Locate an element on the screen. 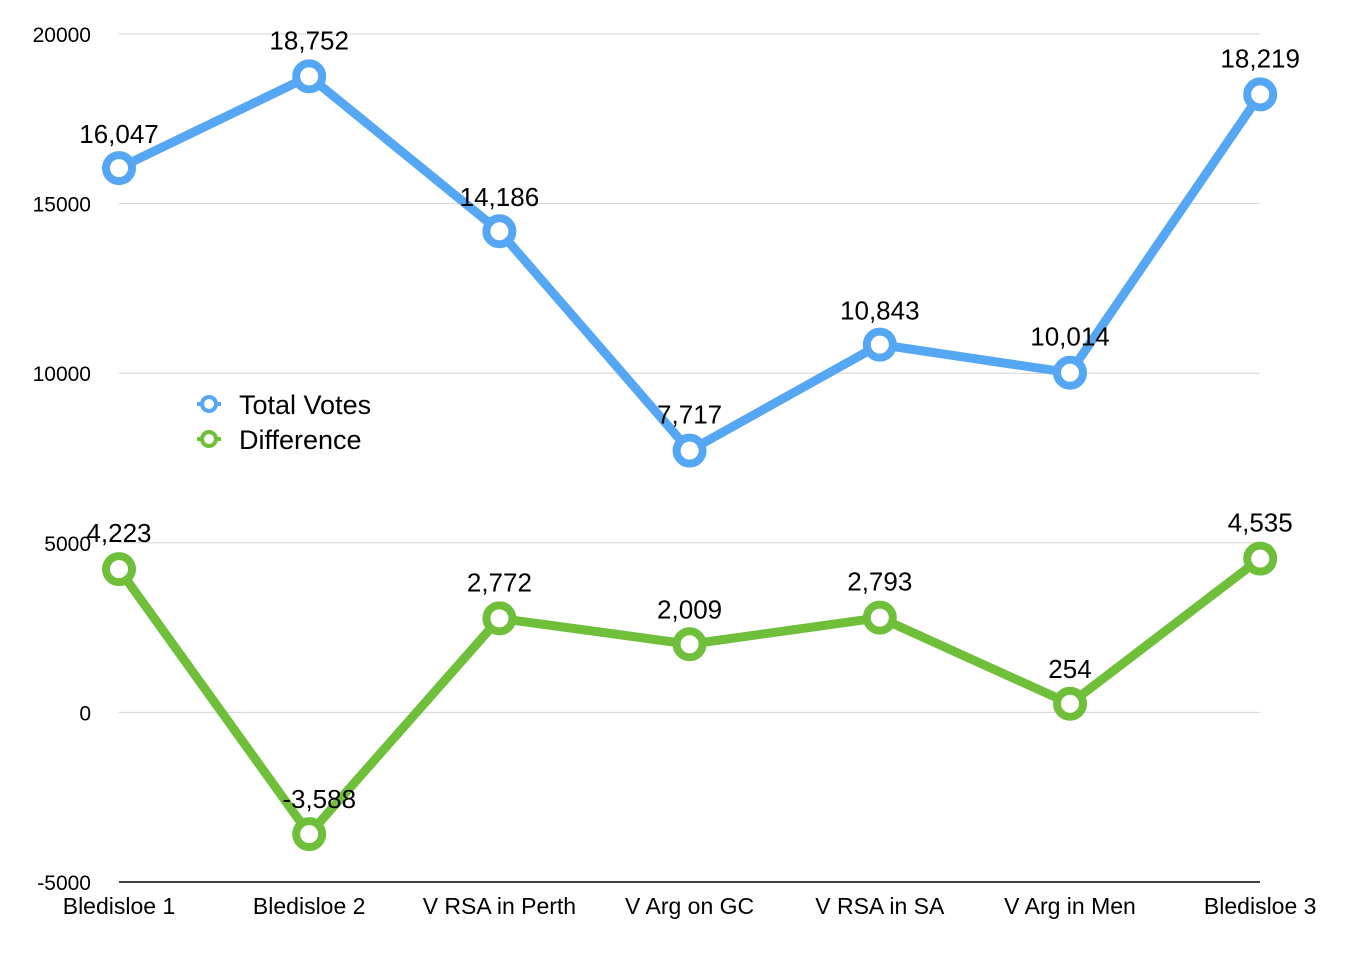 The height and width of the screenshot is (965, 1360). legend-label: Total Votes is located at coordinates (305, 405).